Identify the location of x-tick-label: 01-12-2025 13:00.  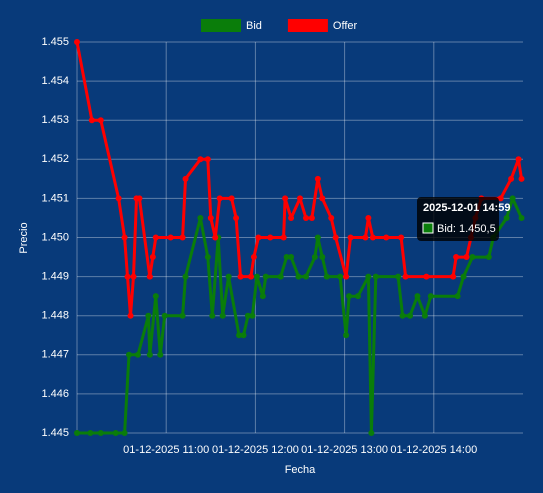
(344, 450).